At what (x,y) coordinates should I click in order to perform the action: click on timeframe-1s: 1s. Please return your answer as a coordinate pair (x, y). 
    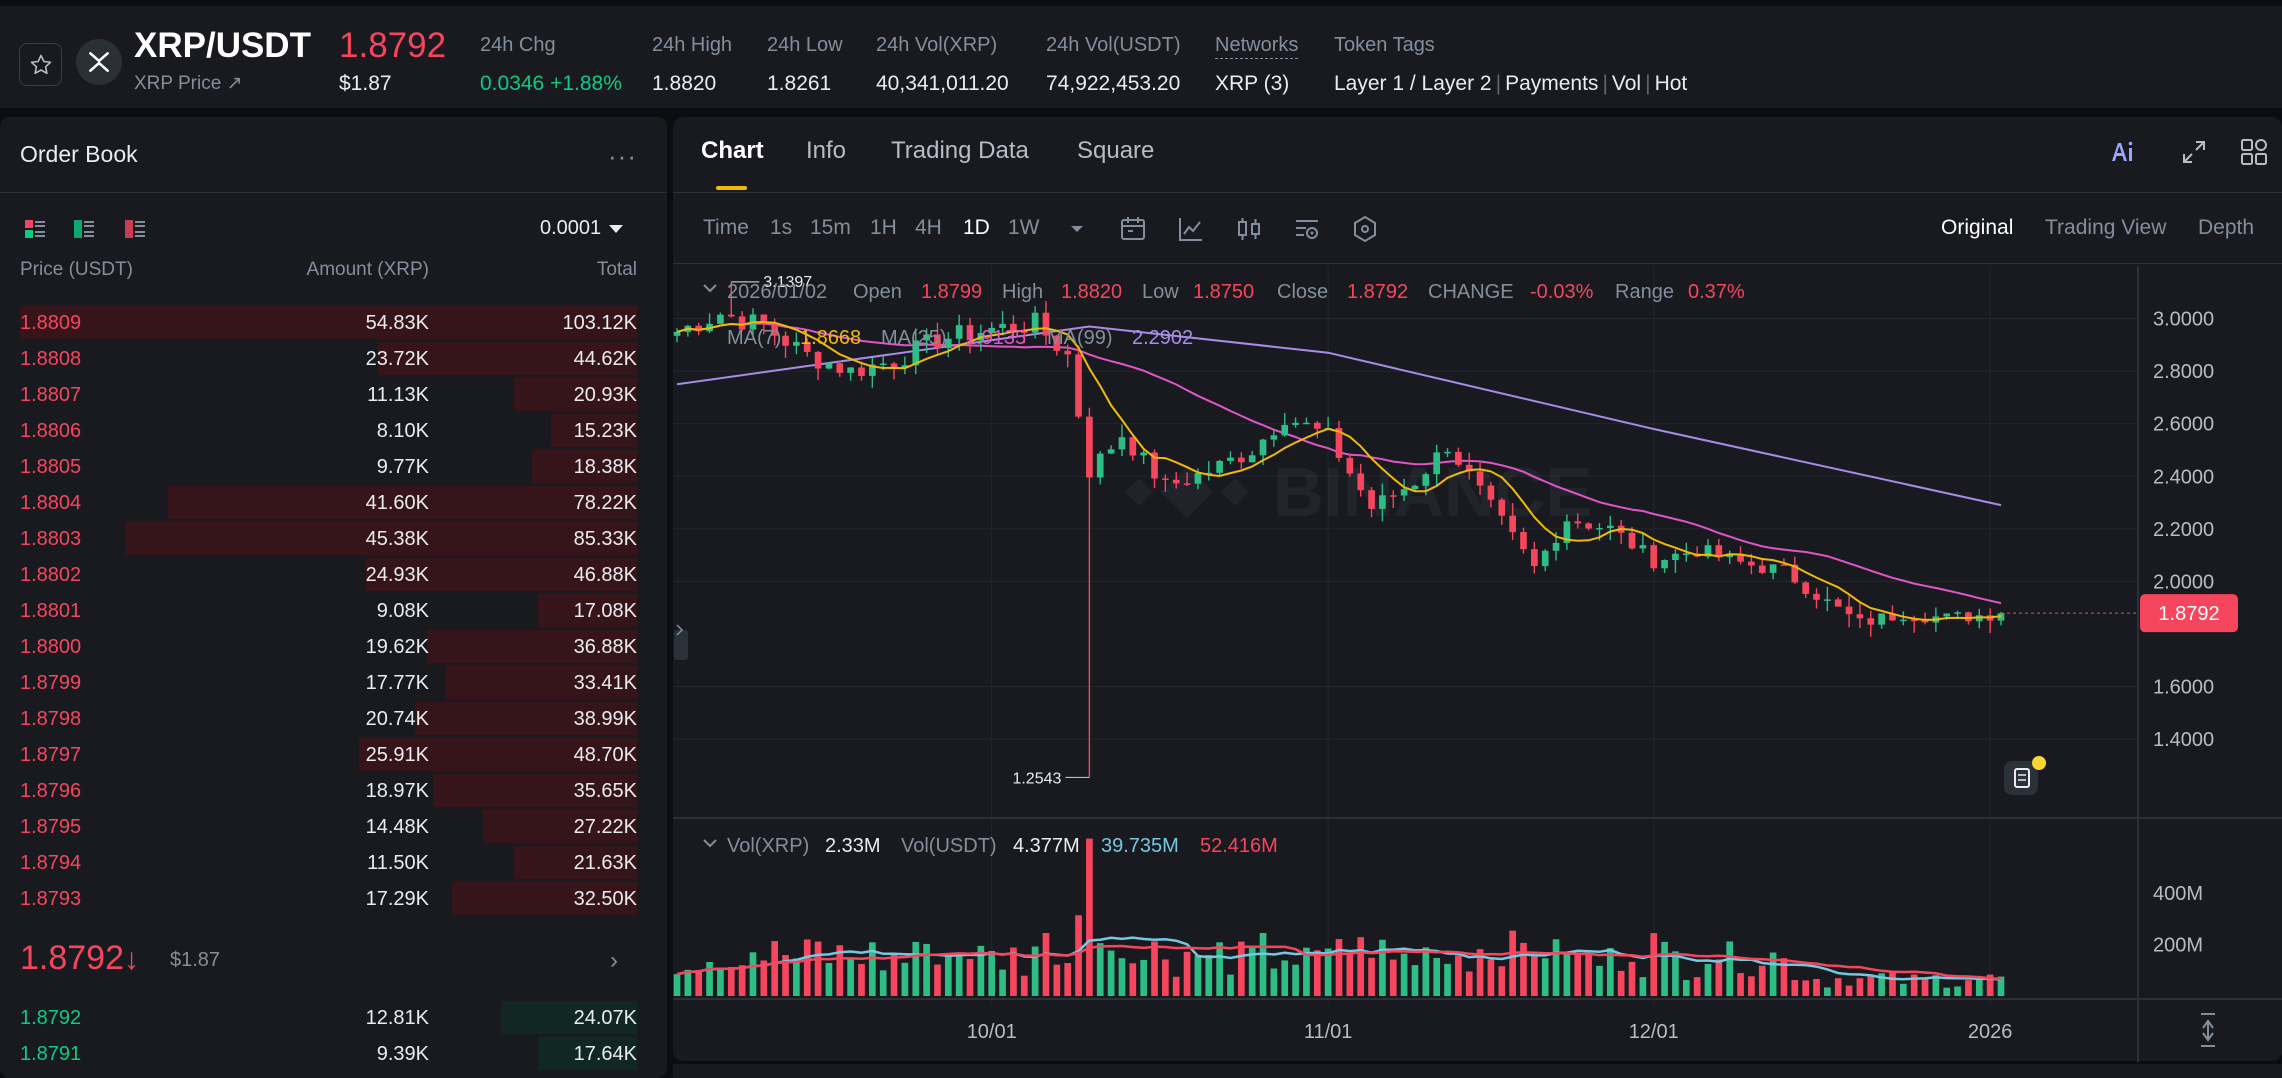
    Looking at the image, I should click on (781, 227).